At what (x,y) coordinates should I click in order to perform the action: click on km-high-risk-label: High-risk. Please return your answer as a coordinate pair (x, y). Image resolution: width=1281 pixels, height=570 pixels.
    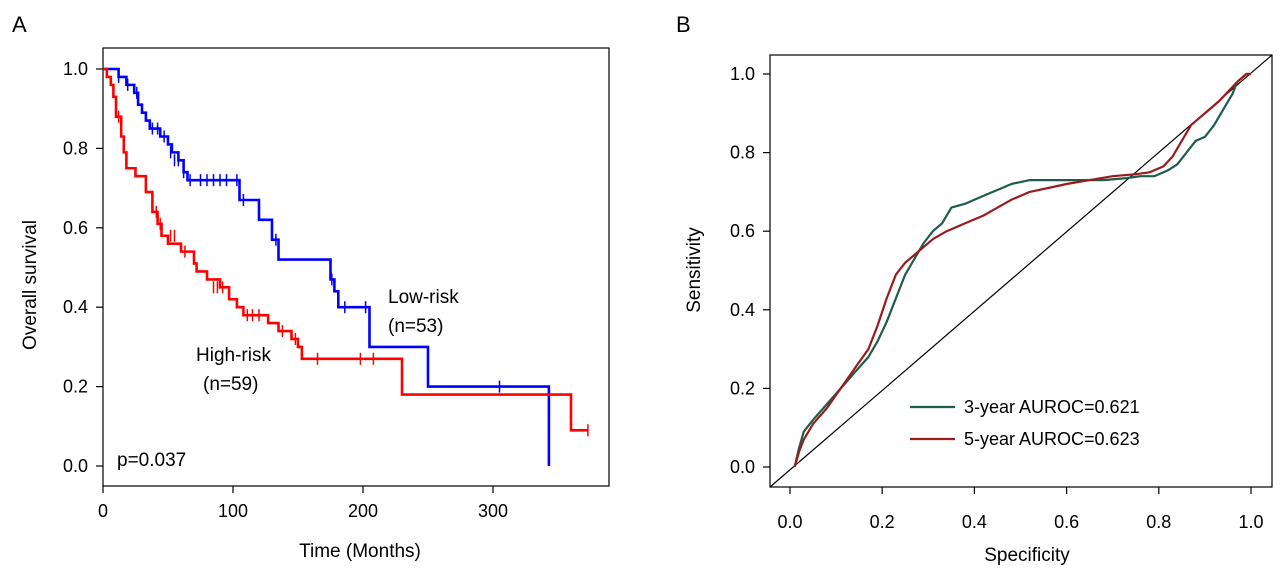
    Looking at the image, I should click on (233, 355).